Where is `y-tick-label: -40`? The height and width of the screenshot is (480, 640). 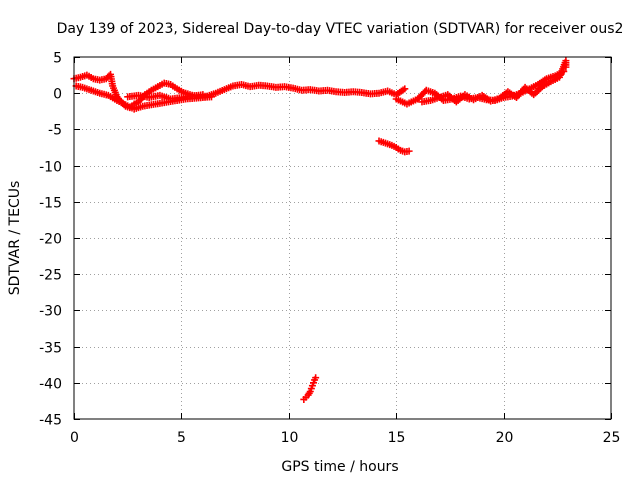
y-tick-label: -40 is located at coordinates (50, 385).